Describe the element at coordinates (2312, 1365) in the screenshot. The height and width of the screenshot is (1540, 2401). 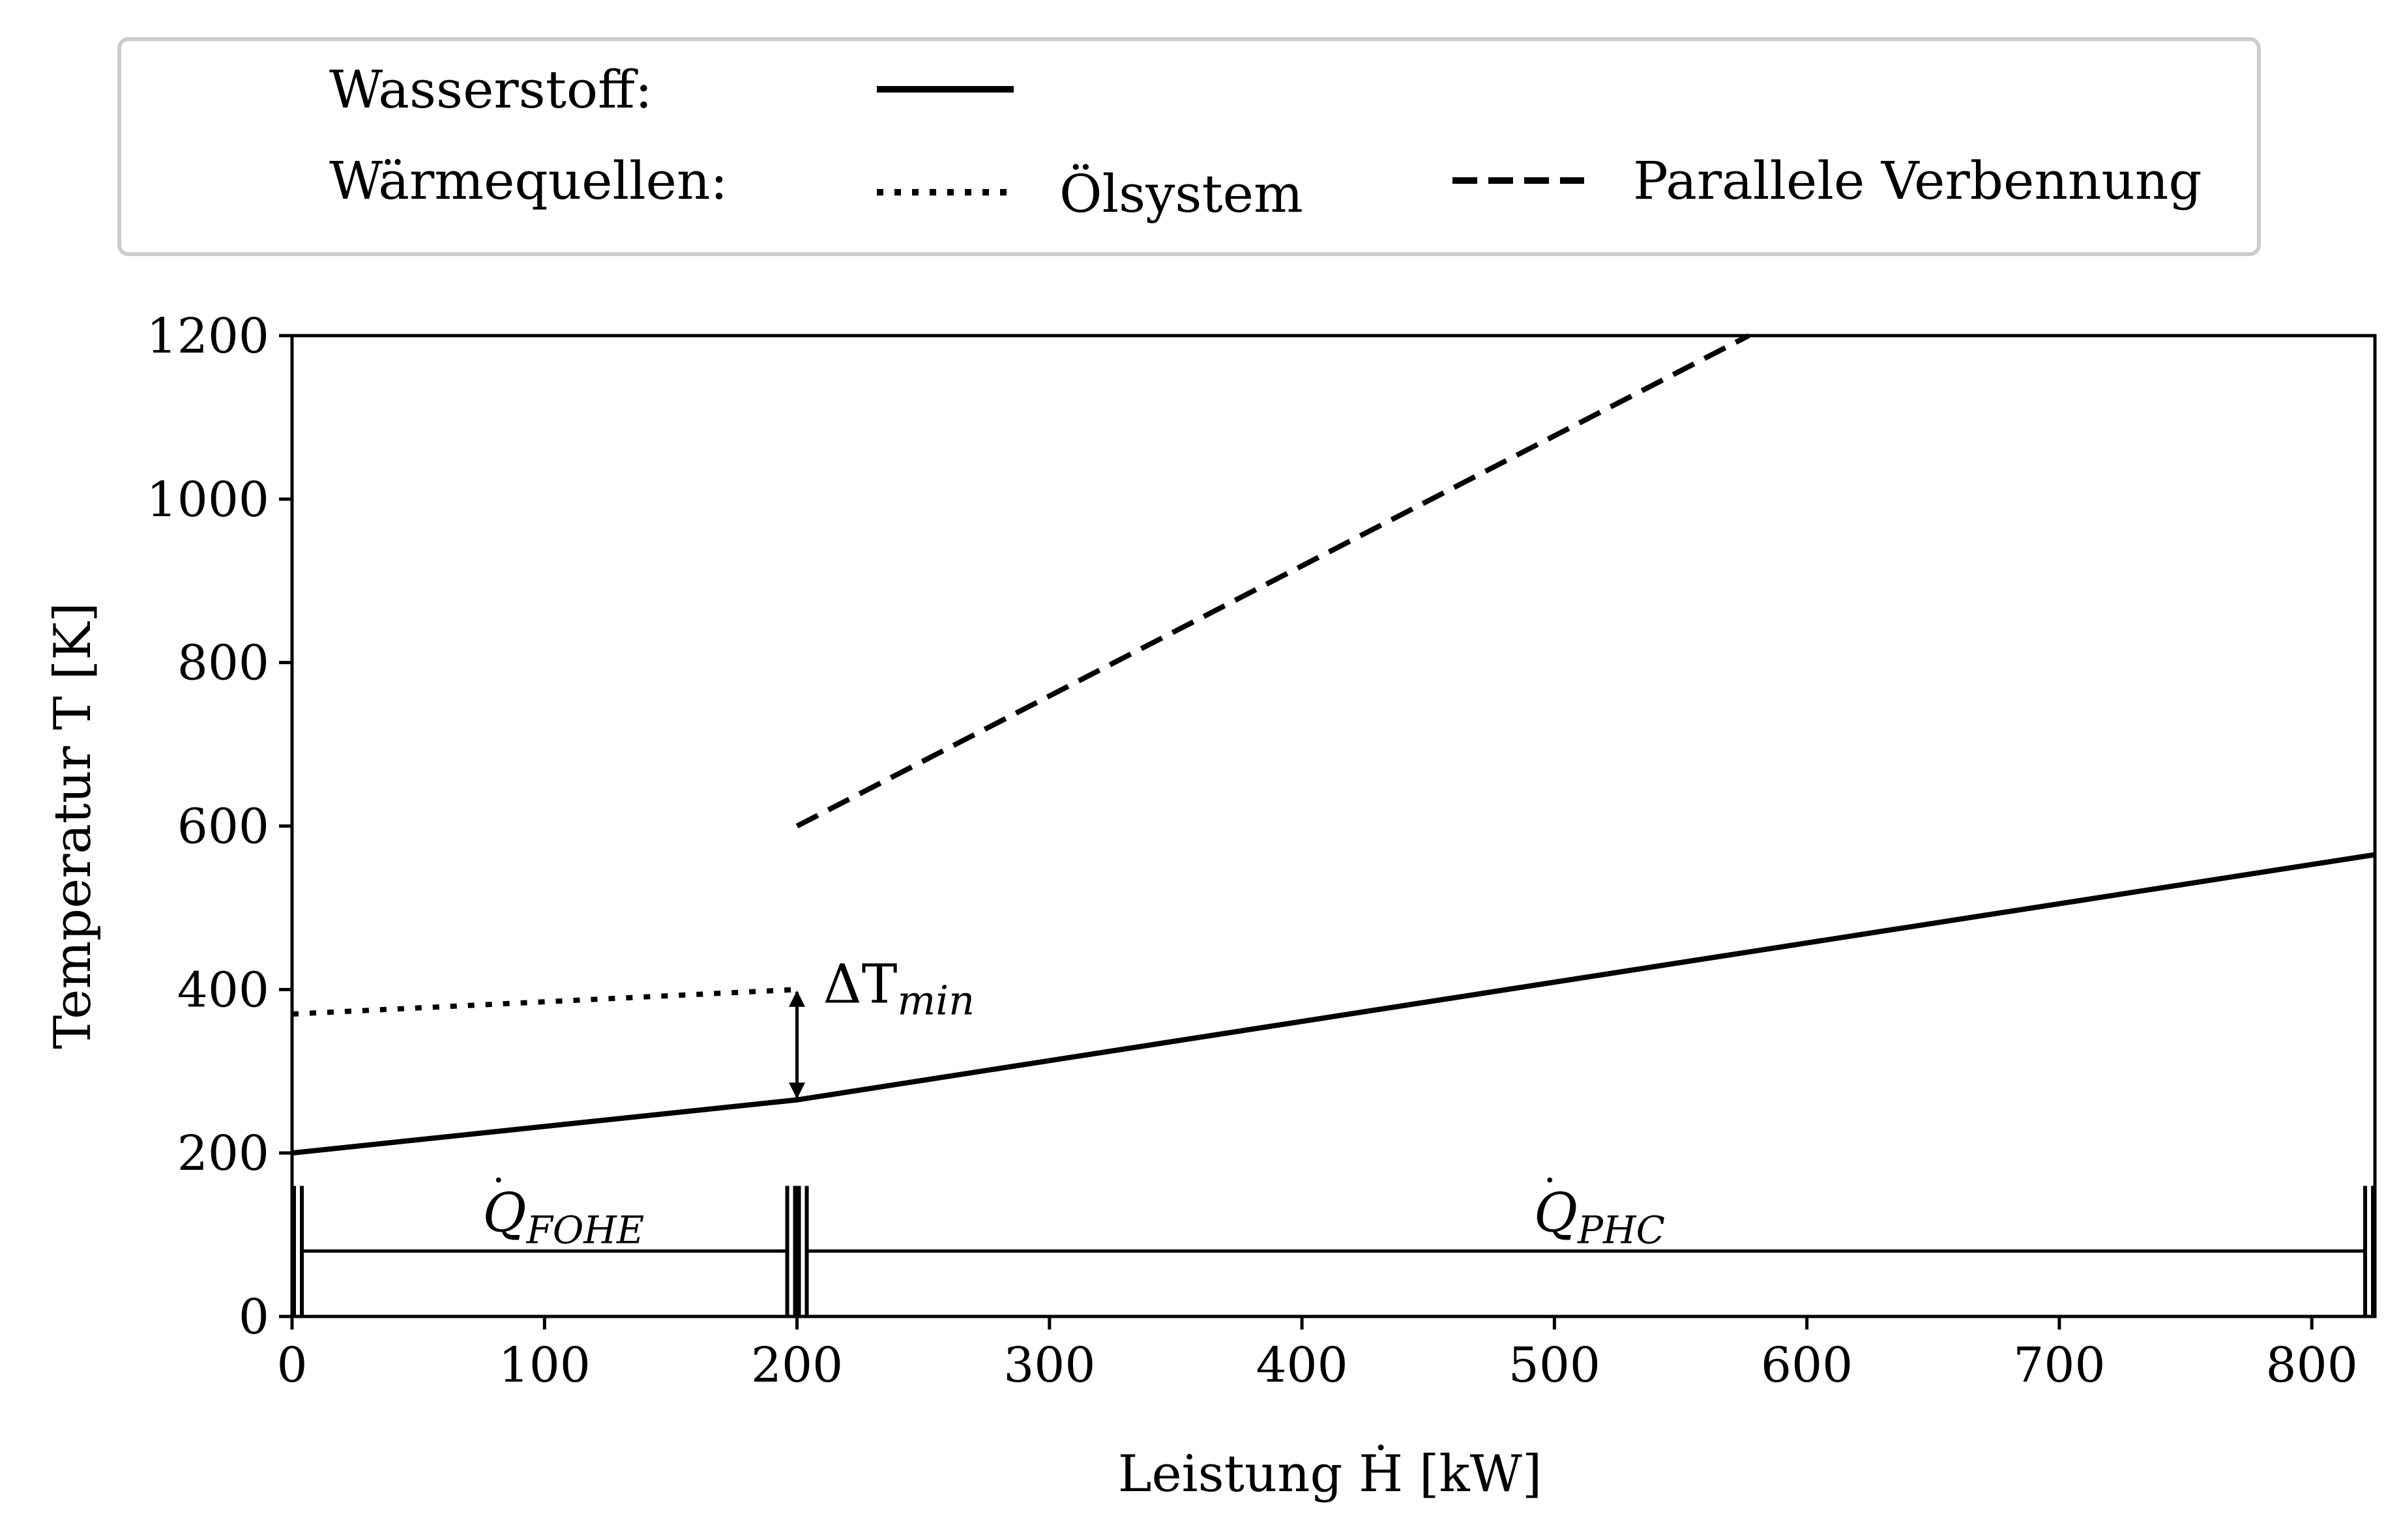
I see `x-tick-label-800: 800` at that location.